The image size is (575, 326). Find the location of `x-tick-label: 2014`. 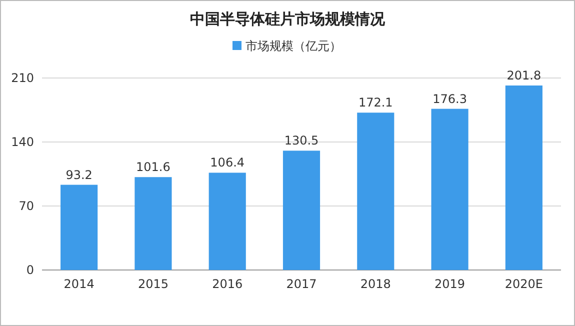

x-tick-label: 2014 is located at coordinates (79, 284).